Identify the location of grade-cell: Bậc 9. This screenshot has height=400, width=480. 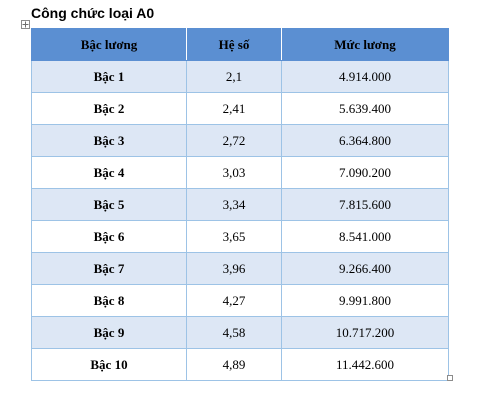
(109, 332).